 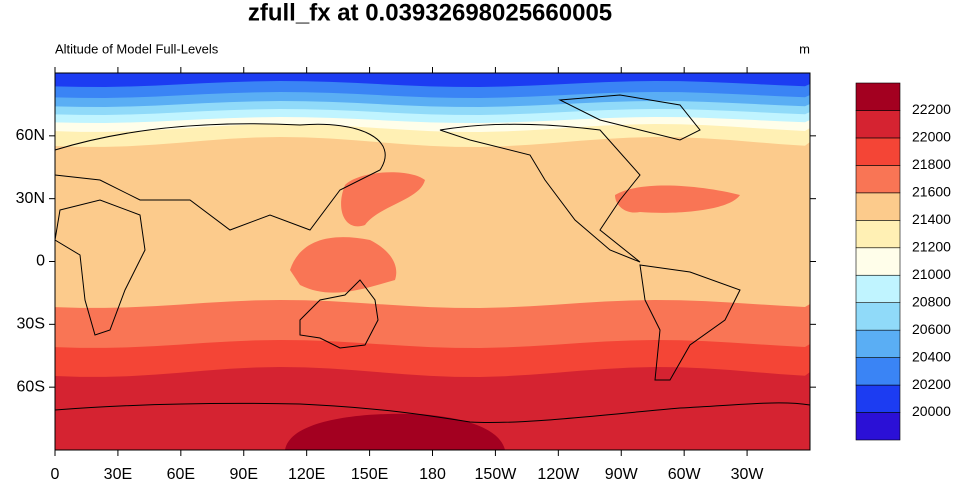 What do you see at coordinates (629, 117) in the screenshot?
I see `greenland-arctic-coast` at bounding box center [629, 117].